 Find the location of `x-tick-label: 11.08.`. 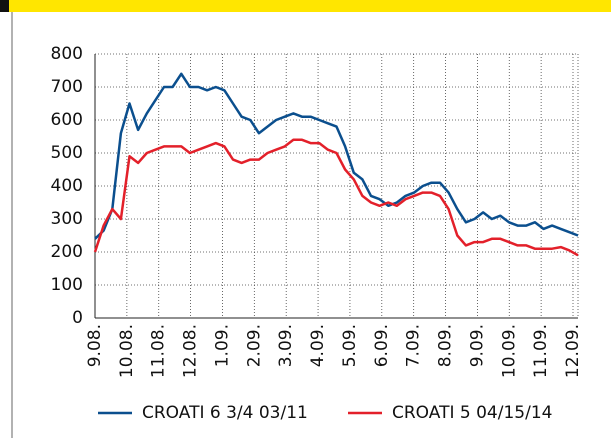

x-tick-label: 11.08. is located at coordinates (159, 351).